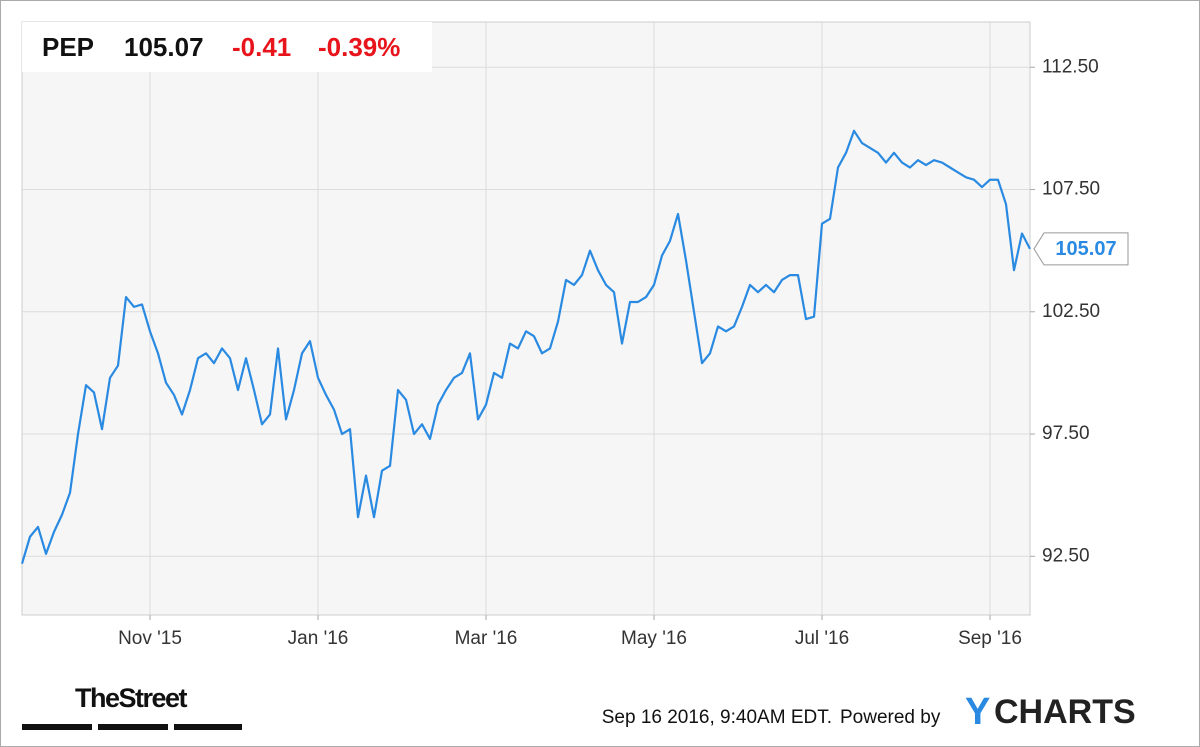 Image resolution: width=1200 pixels, height=747 pixels. What do you see at coordinates (318, 638) in the screenshot?
I see `x-tick-label: Jan '16` at bounding box center [318, 638].